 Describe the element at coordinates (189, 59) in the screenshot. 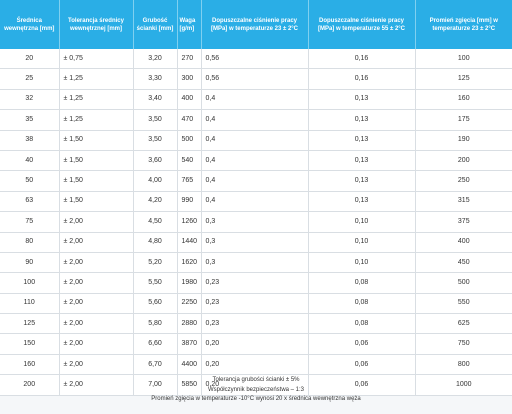

I see `cell-weight: 270` at that location.